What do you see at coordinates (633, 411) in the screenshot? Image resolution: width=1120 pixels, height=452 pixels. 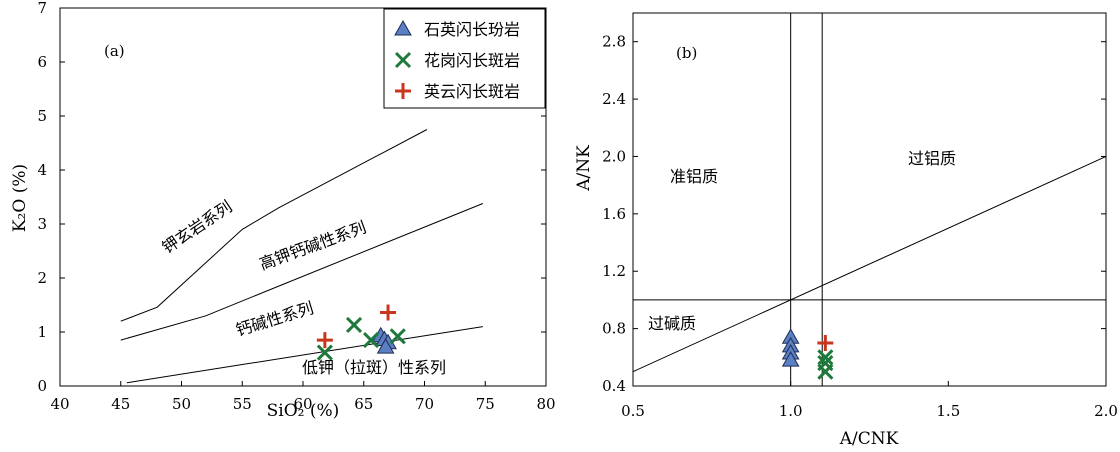 I see `panel-b-x-tick-label-0: 0.5` at bounding box center [633, 411].